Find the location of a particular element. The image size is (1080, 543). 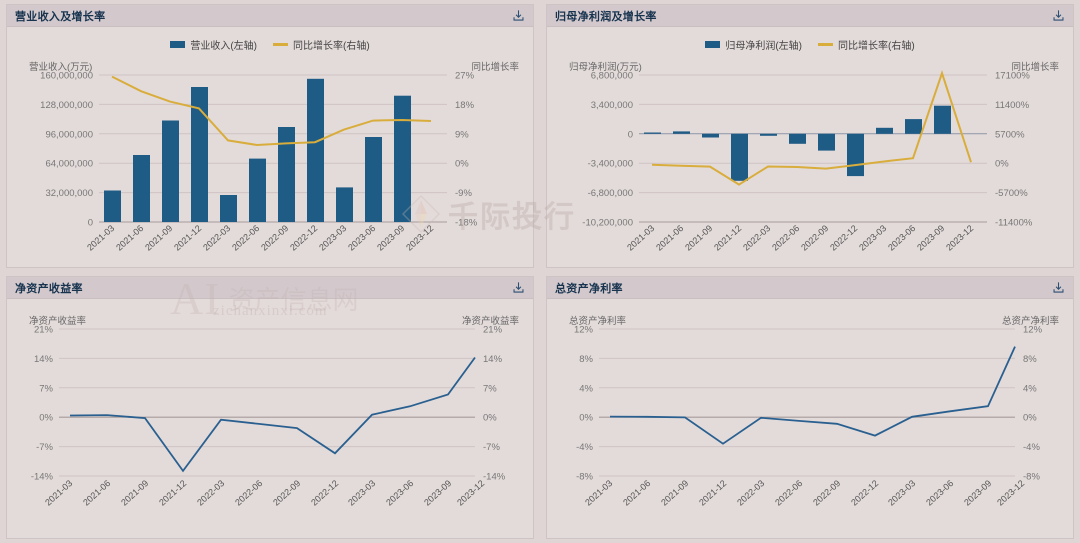

svg-text: -4% is located at coordinates (1031, 447).